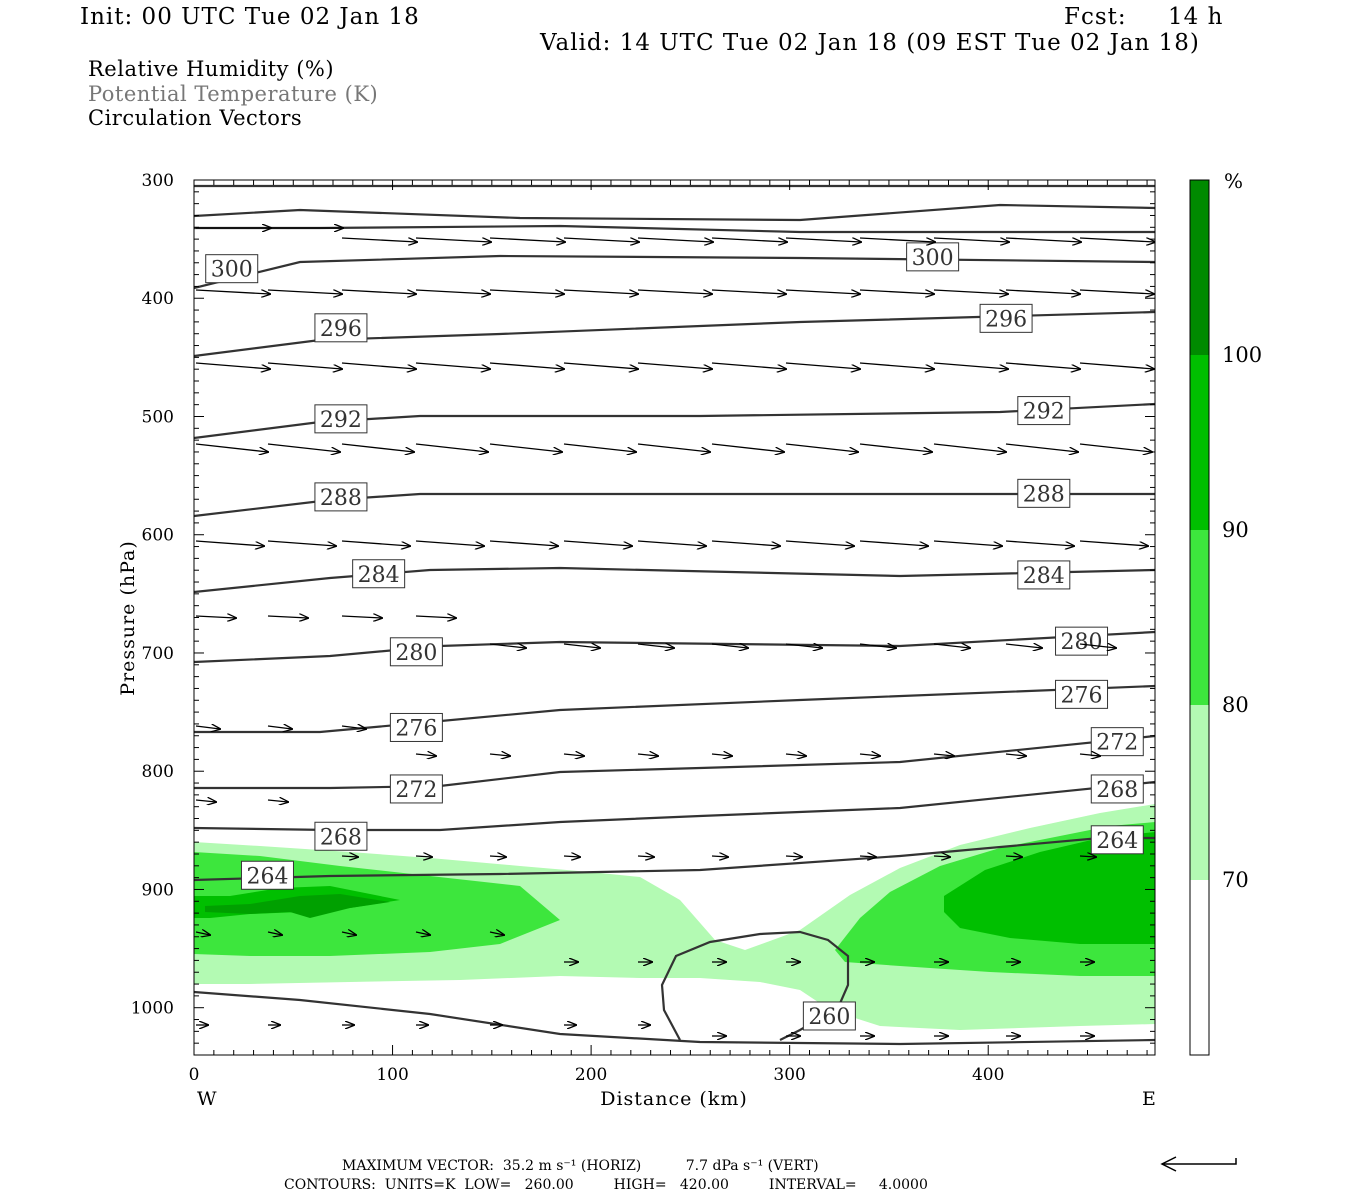  What do you see at coordinates (1198, 1164) in the screenshot?
I see `reference-vector` at bounding box center [1198, 1164].